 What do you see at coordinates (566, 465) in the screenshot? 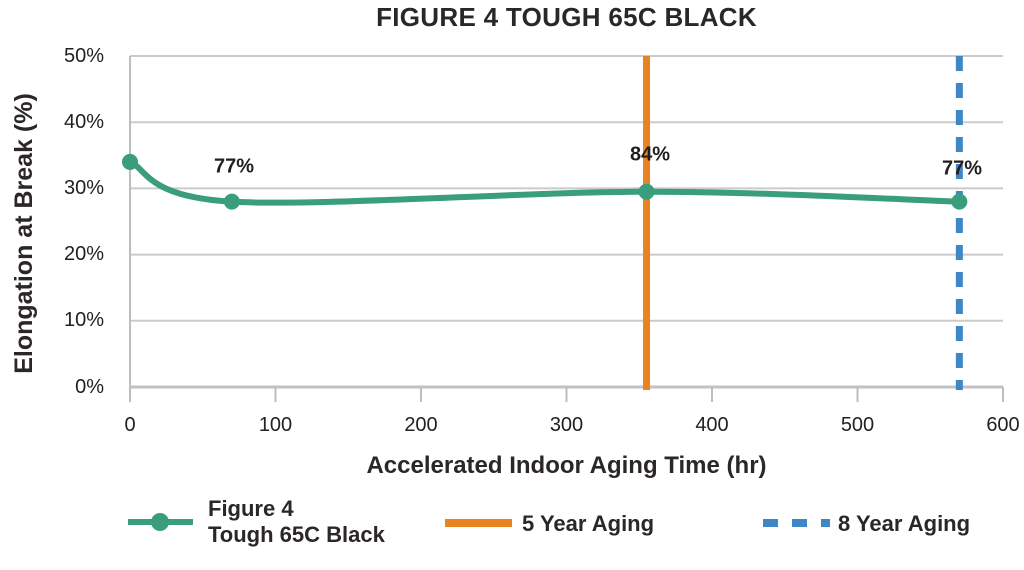
I see `x-axis-title: Accelerated Indoor Aging Time (hr)` at bounding box center [566, 465].